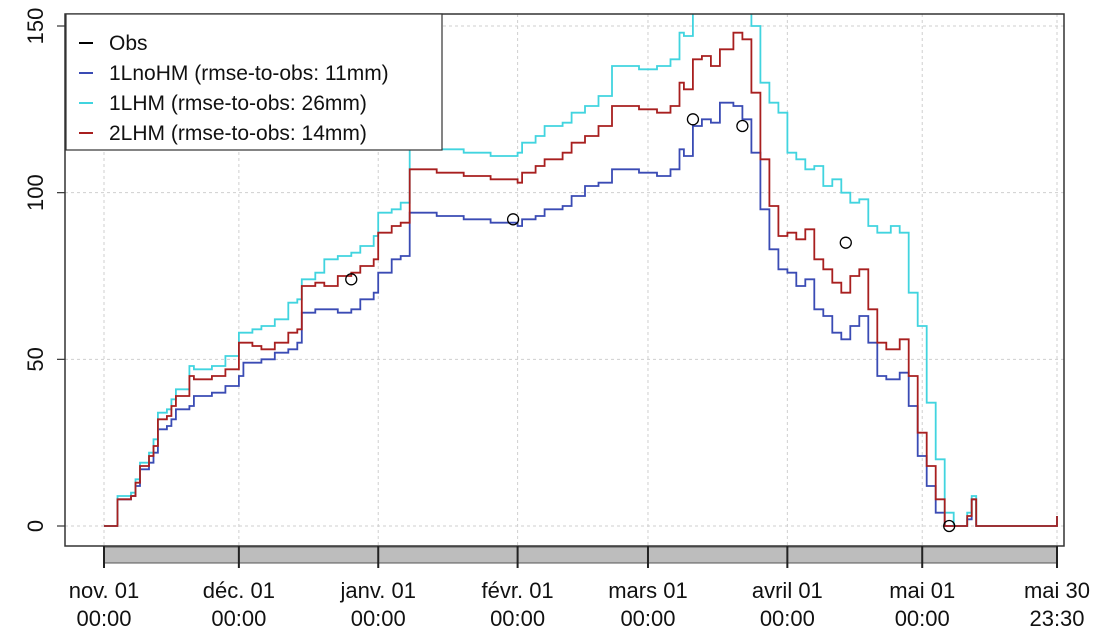  I want to click on legend-label-1: 1LnoHM (rmse-to-obs: 11mm), so click(249, 73).